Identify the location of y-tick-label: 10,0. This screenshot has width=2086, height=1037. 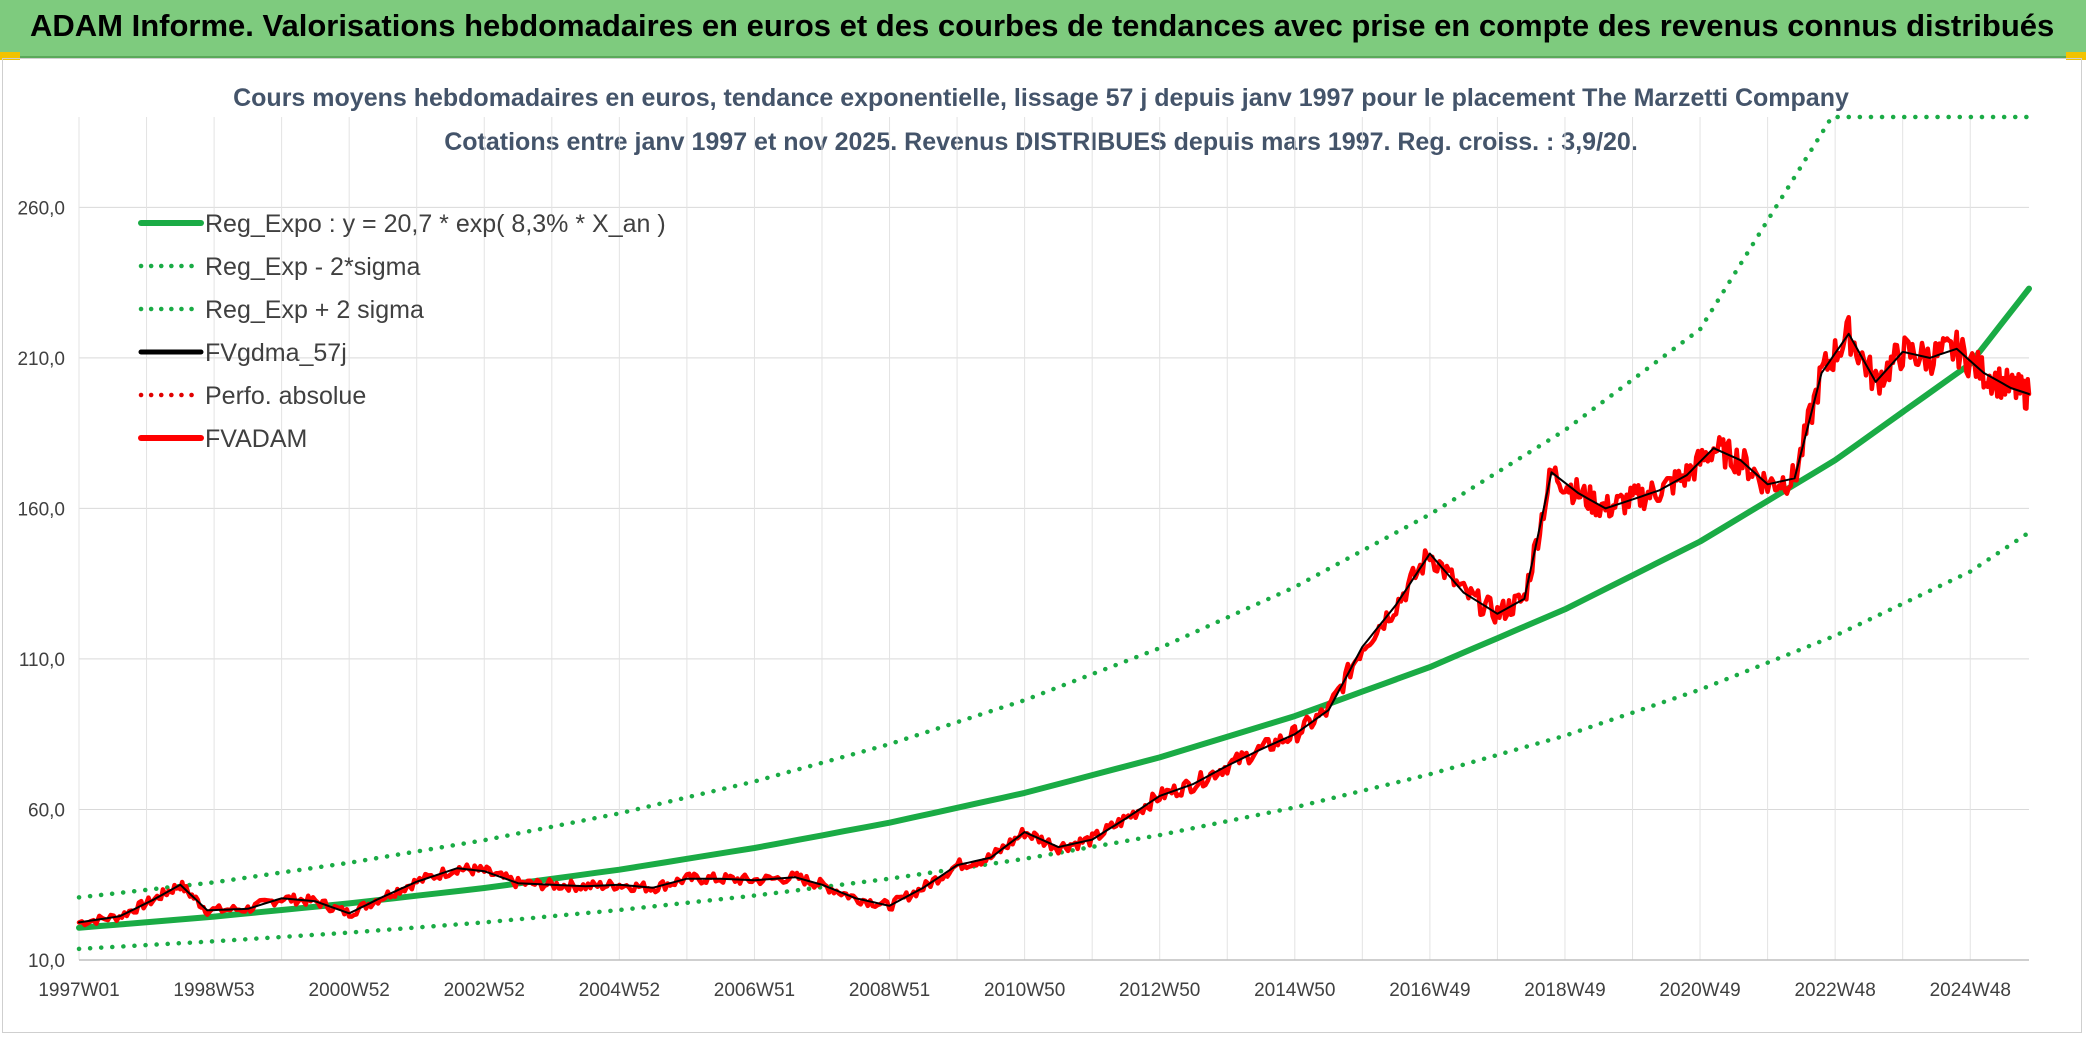
(46, 961).